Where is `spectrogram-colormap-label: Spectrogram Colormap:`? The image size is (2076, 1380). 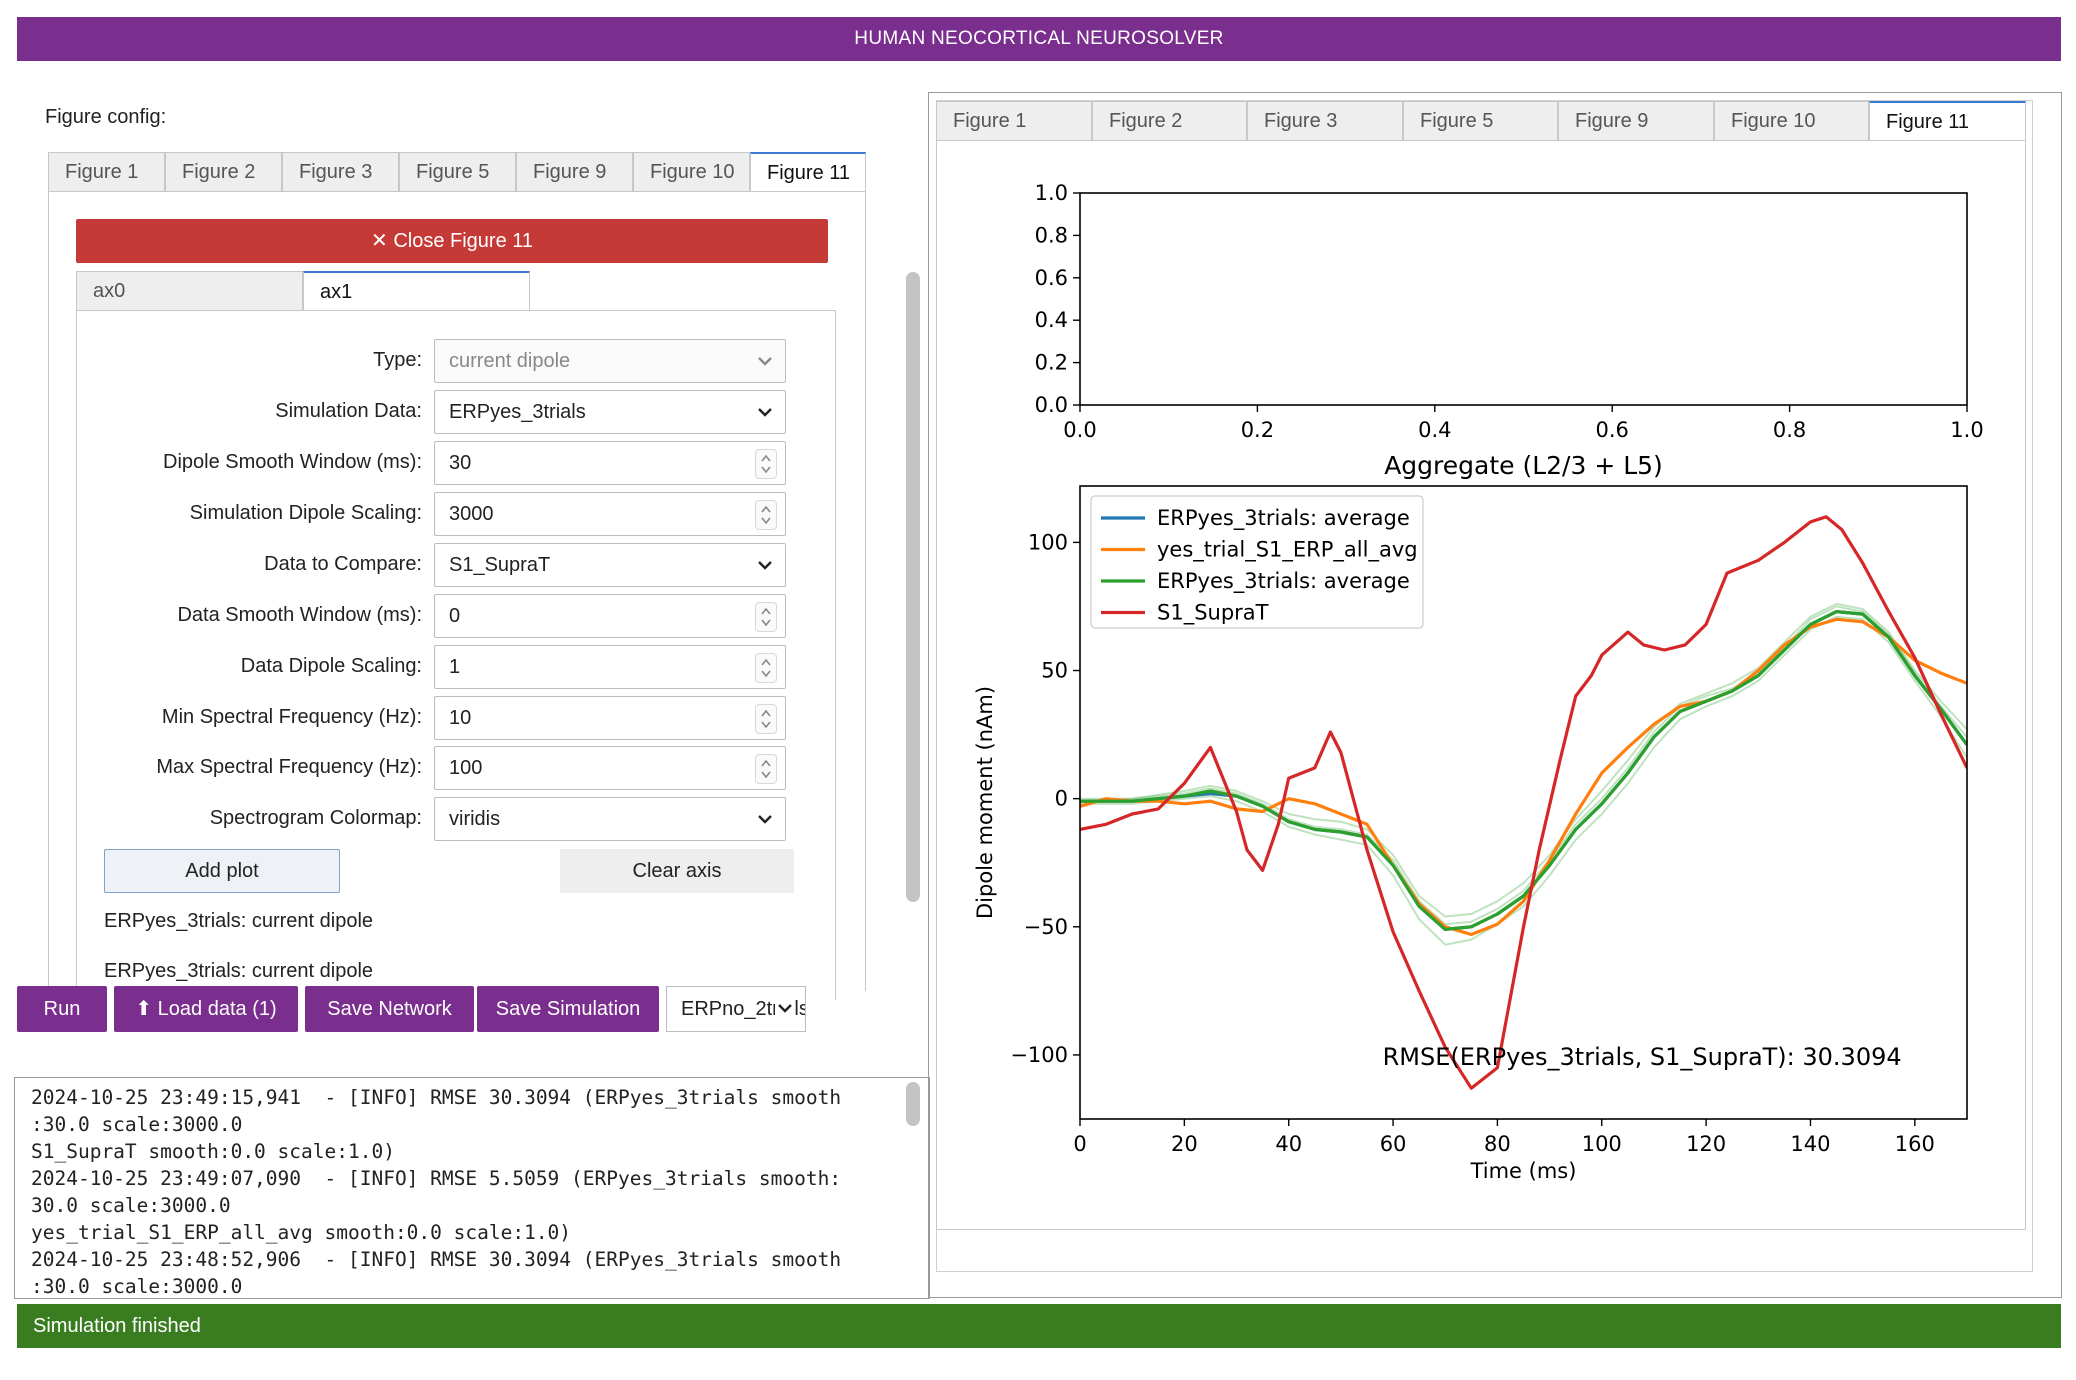
spectrogram-colormap-label: Spectrogram Colormap: is located at coordinates (315, 818).